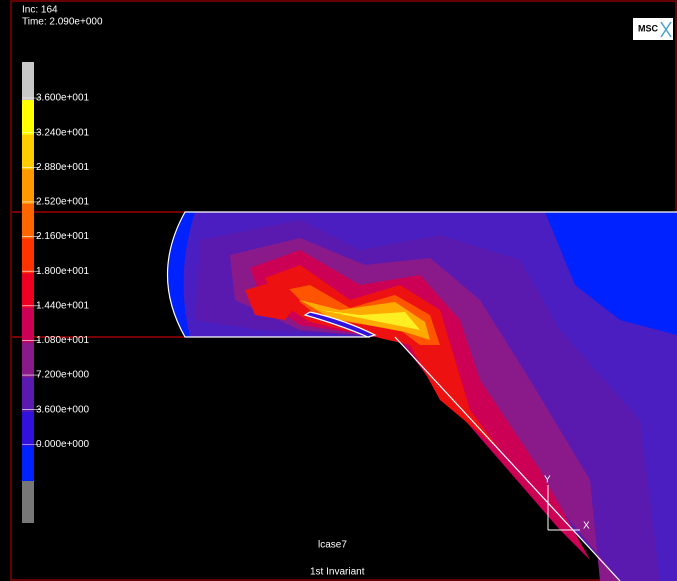  What do you see at coordinates (40, 10) in the screenshot?
I see `increment: Inc: 164` at bounding box center [40, 10].